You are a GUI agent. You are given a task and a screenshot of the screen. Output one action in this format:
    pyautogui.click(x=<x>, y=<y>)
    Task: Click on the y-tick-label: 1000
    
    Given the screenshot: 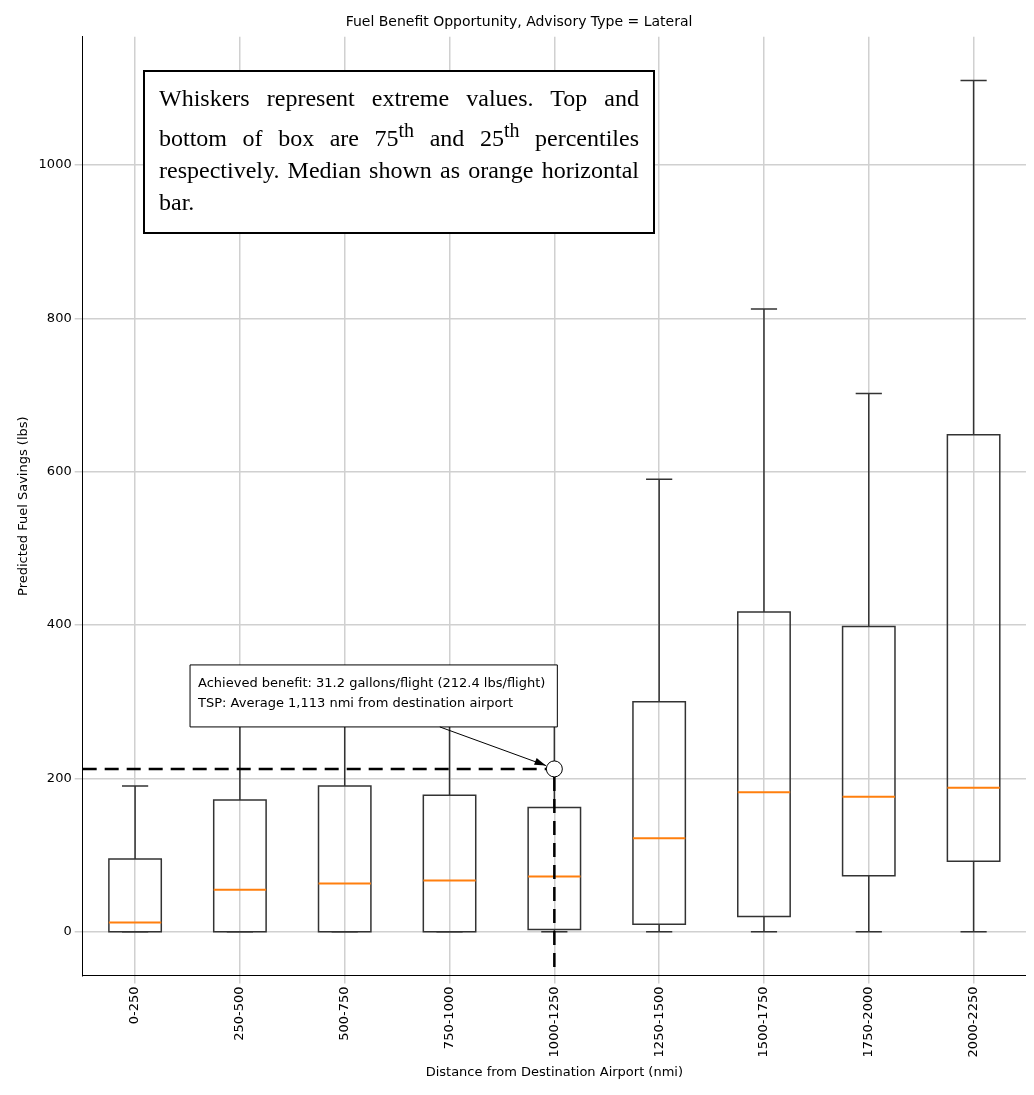 What is the action you would take?
    pyautogui.click(x=55, y=164)
    